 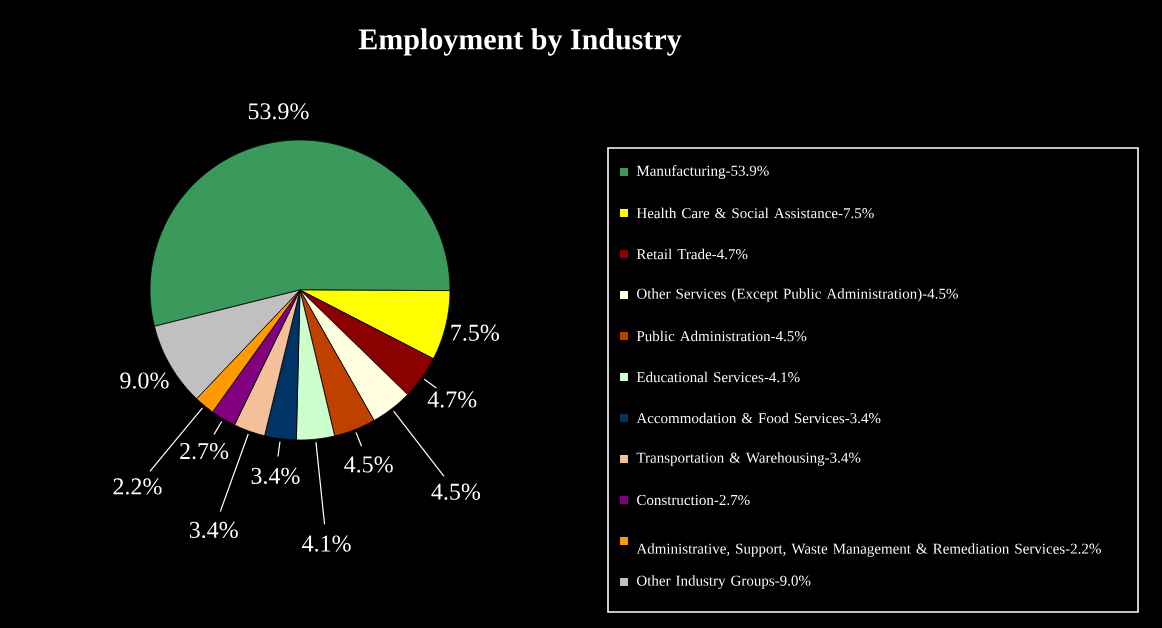 I want to click on legend-label: Health Care & Social Assistance-7.5%, so click(x=755, y=213).